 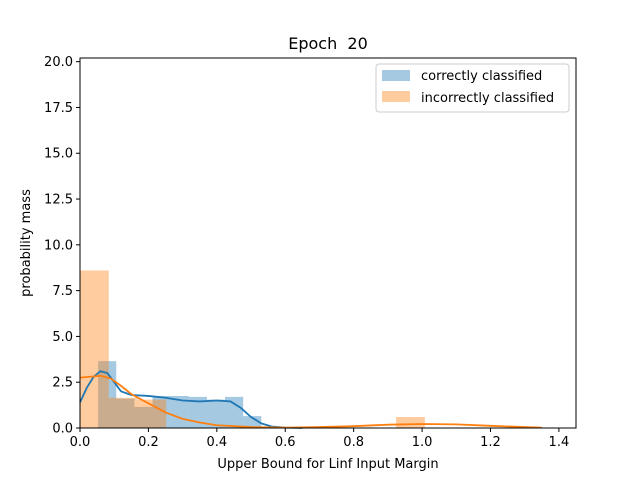 What do you see at coordinates (62, 383) in the screenshot?
I see `y-tick-label: 2.5` at bounding box center [62, 383].